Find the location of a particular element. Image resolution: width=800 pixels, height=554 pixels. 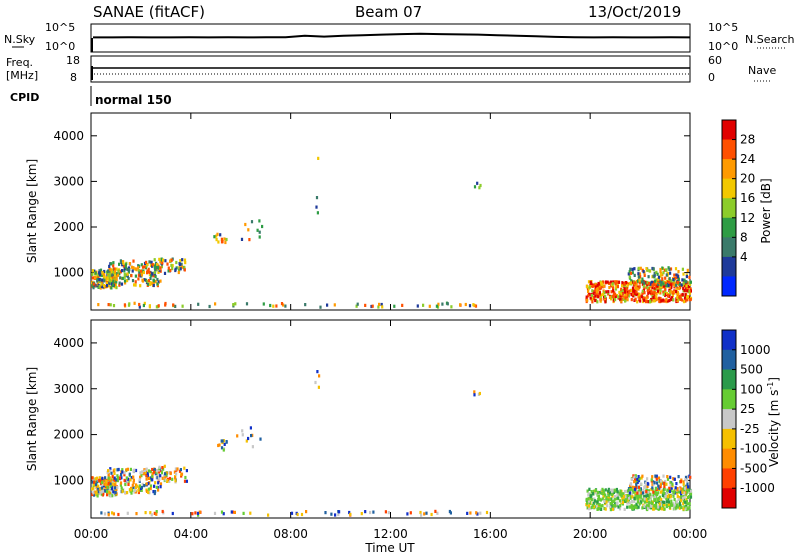

noise-left-label: N.Sky is located at coordinates (20, 39).